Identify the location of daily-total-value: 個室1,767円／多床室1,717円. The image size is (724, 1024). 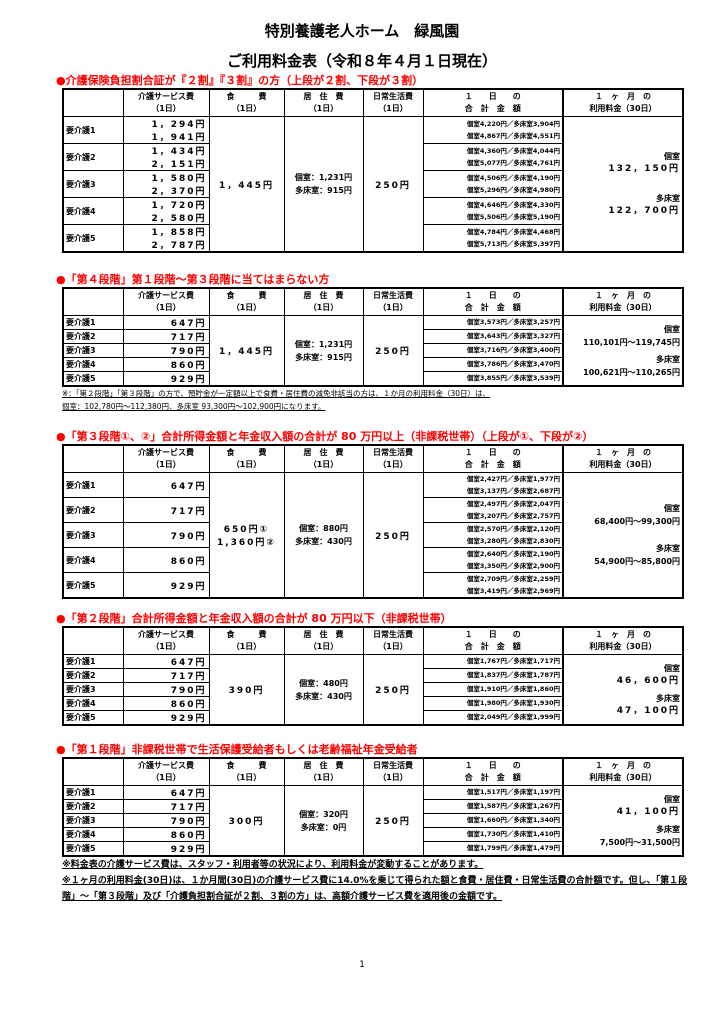
(513, 661).